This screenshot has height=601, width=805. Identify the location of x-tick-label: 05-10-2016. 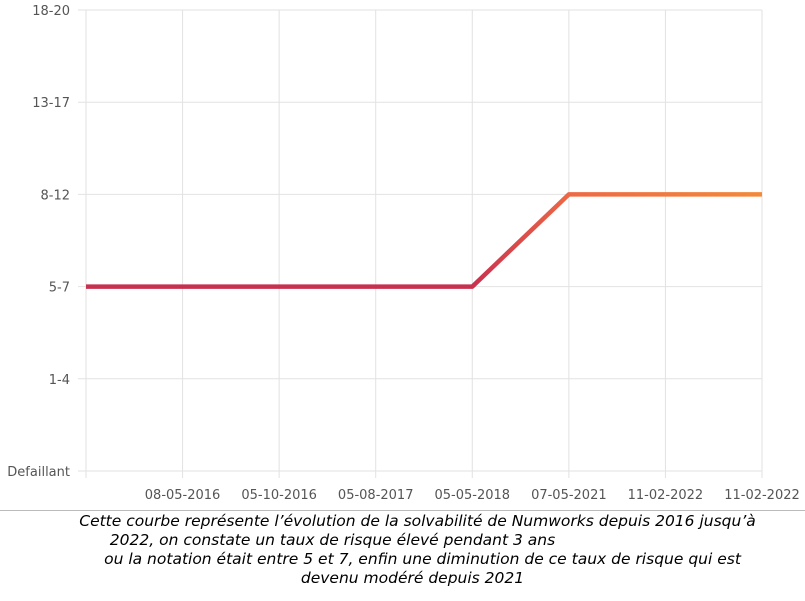
(279, 495).